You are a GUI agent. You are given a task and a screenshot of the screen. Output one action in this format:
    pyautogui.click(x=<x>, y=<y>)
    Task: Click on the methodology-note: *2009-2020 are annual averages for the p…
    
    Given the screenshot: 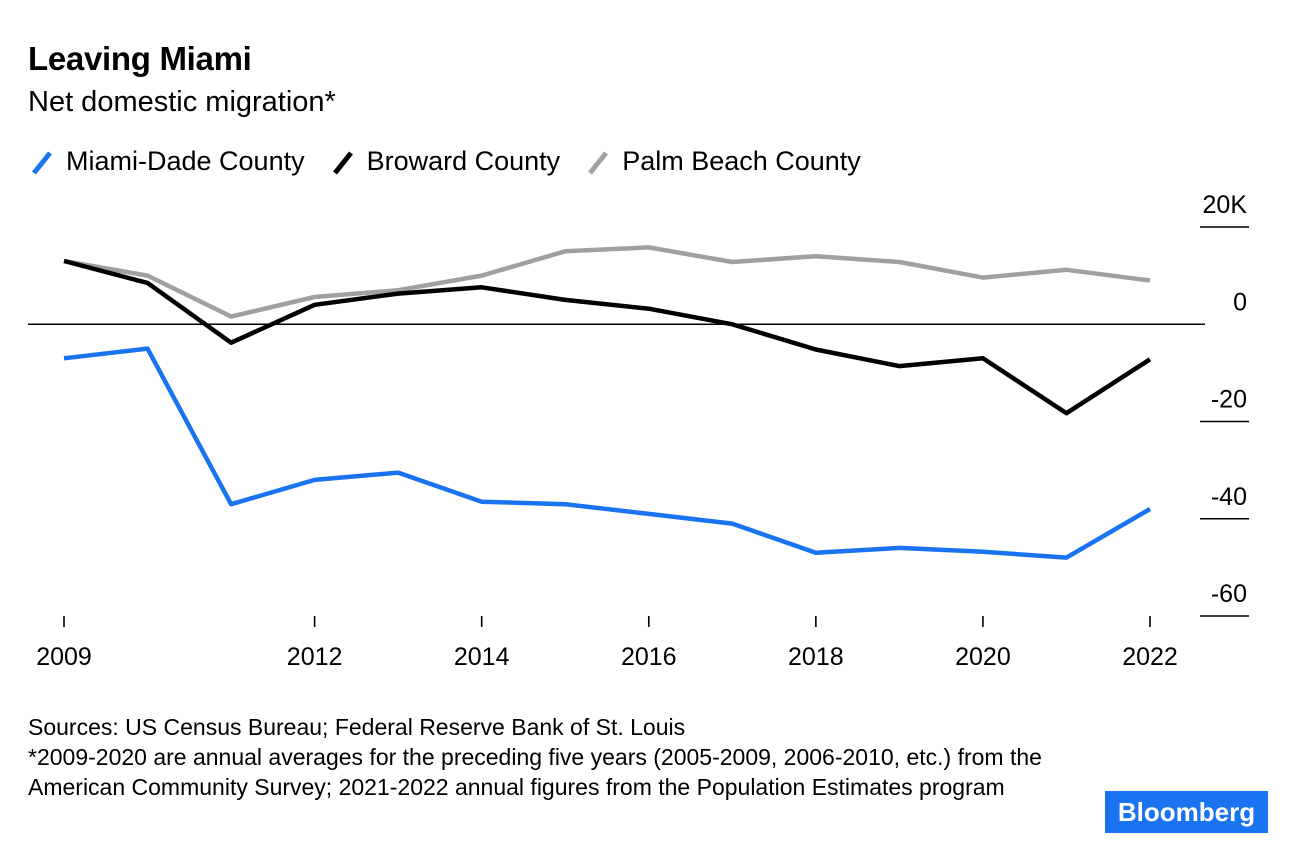 What is the action you would take?
    pyautogui.click(x=535, y=772)
    